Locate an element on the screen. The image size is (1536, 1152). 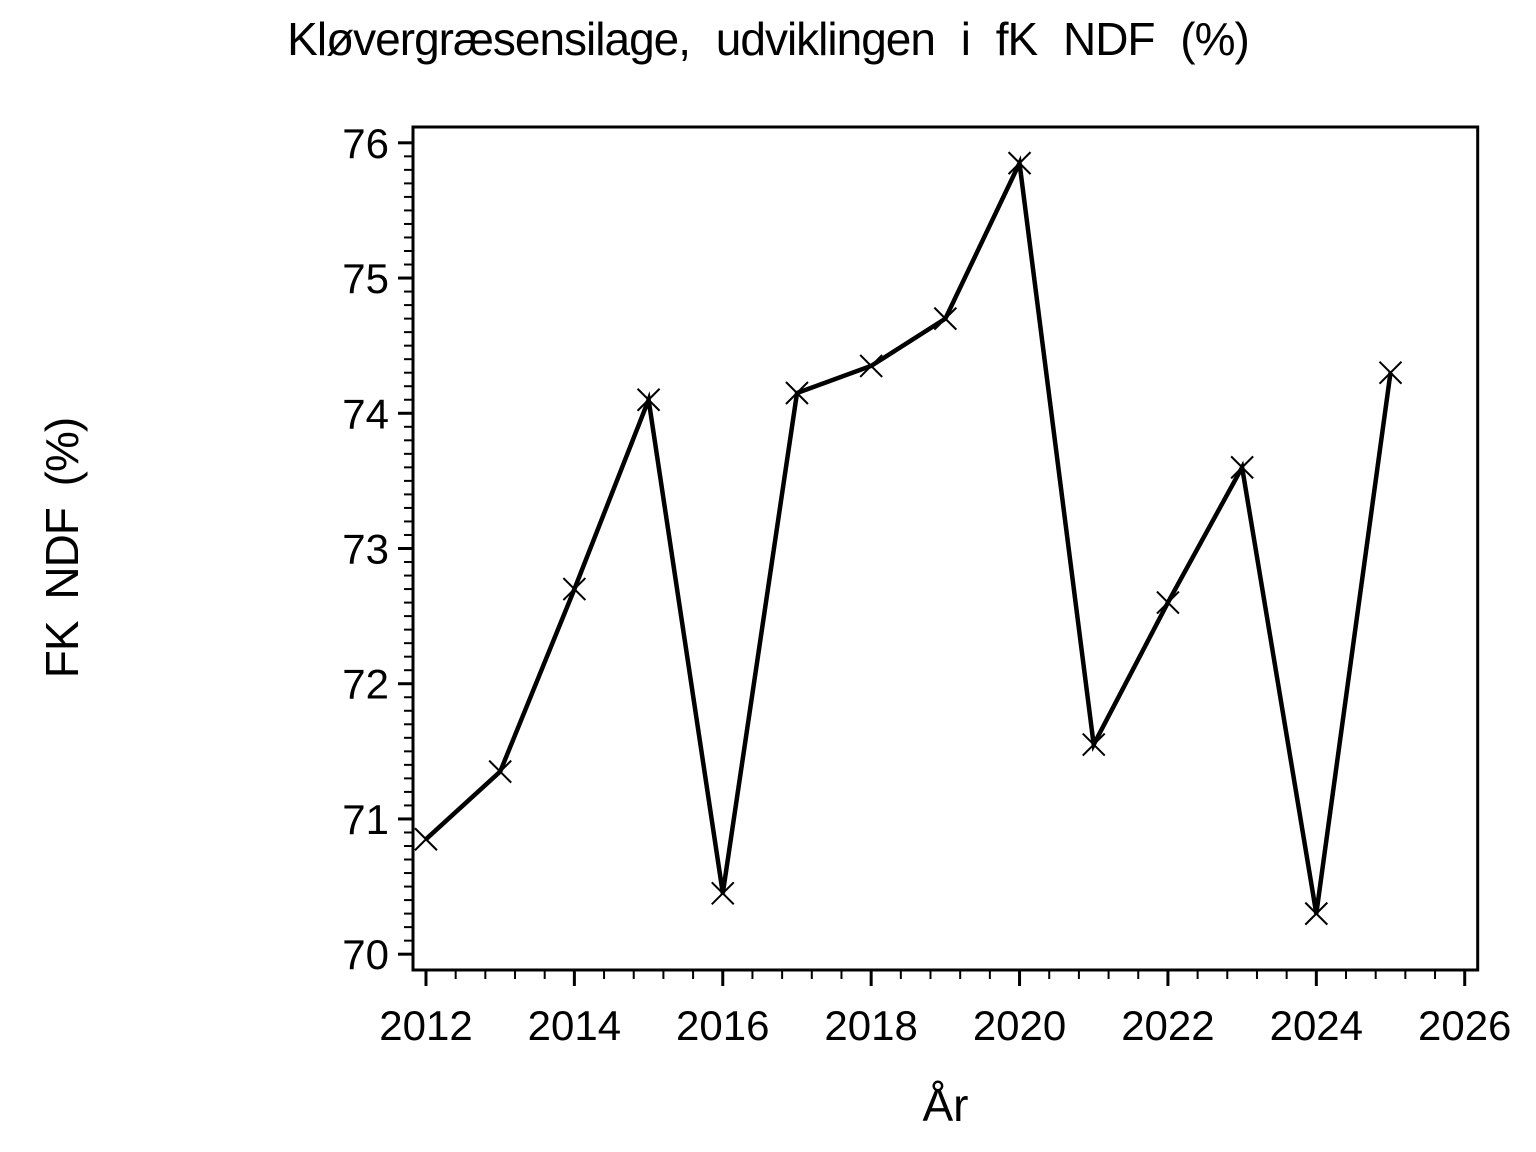
y-tick-label: 73 is located at coordinates (365, 549).